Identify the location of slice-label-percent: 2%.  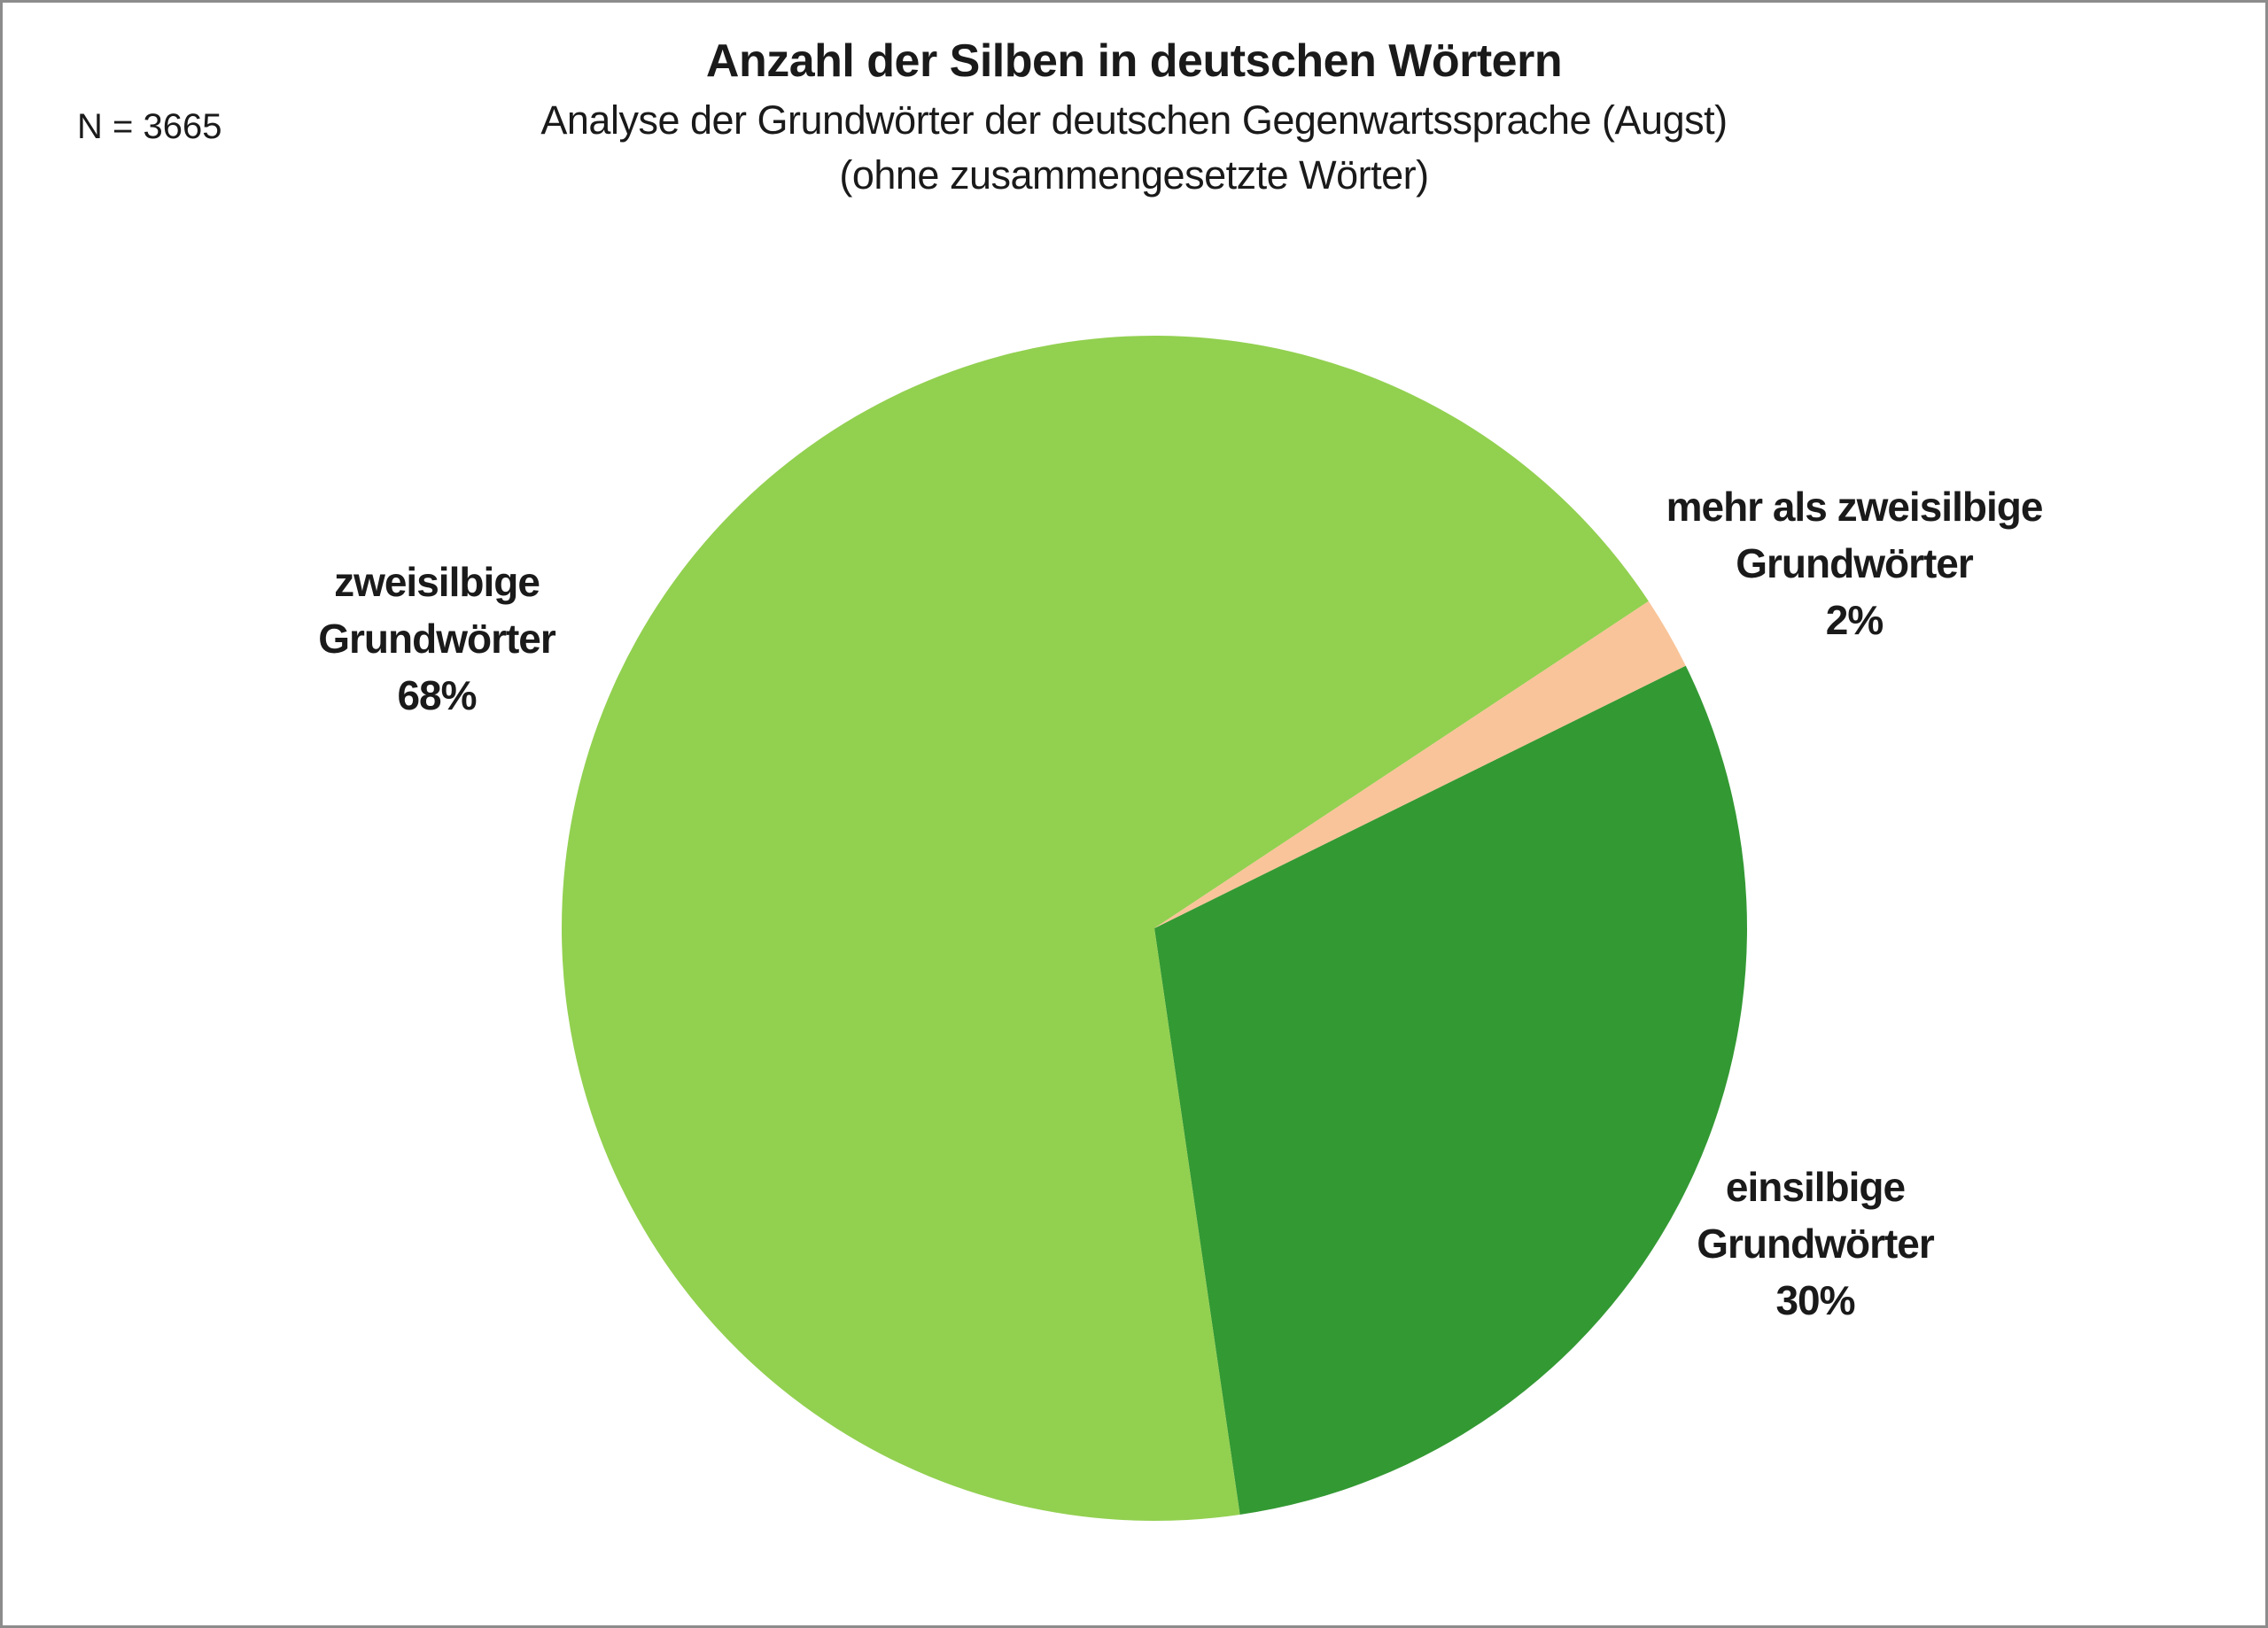
(1854, 620).